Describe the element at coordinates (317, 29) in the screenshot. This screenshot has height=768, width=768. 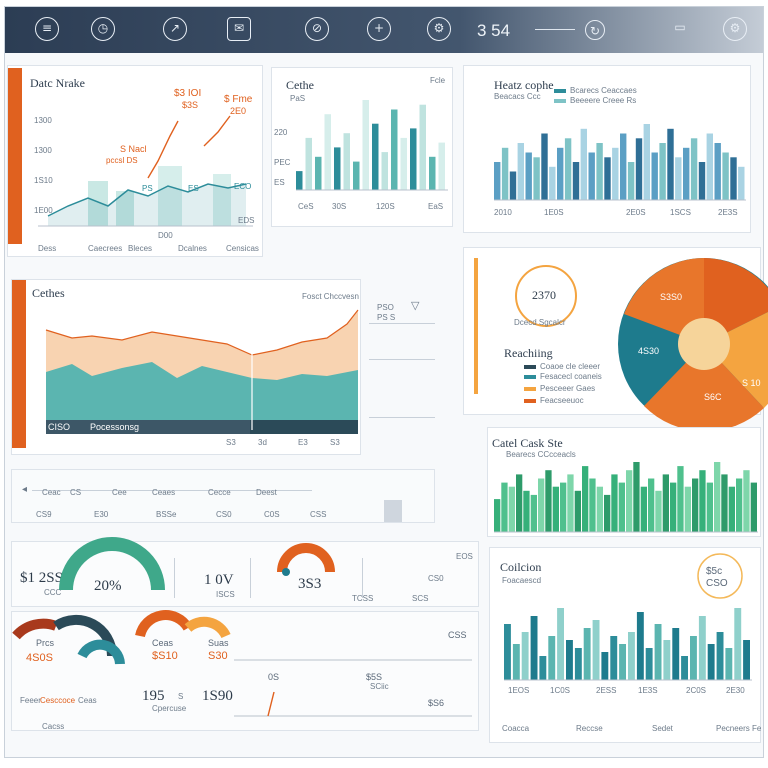
I see `tag-icon: ⊘` at that location.